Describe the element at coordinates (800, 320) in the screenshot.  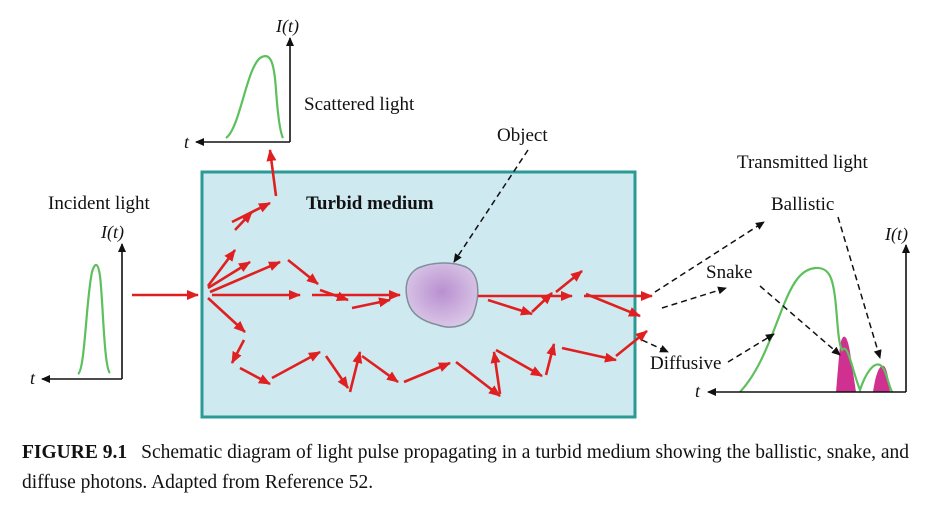
I see `snake-peak-pointer` at that location.